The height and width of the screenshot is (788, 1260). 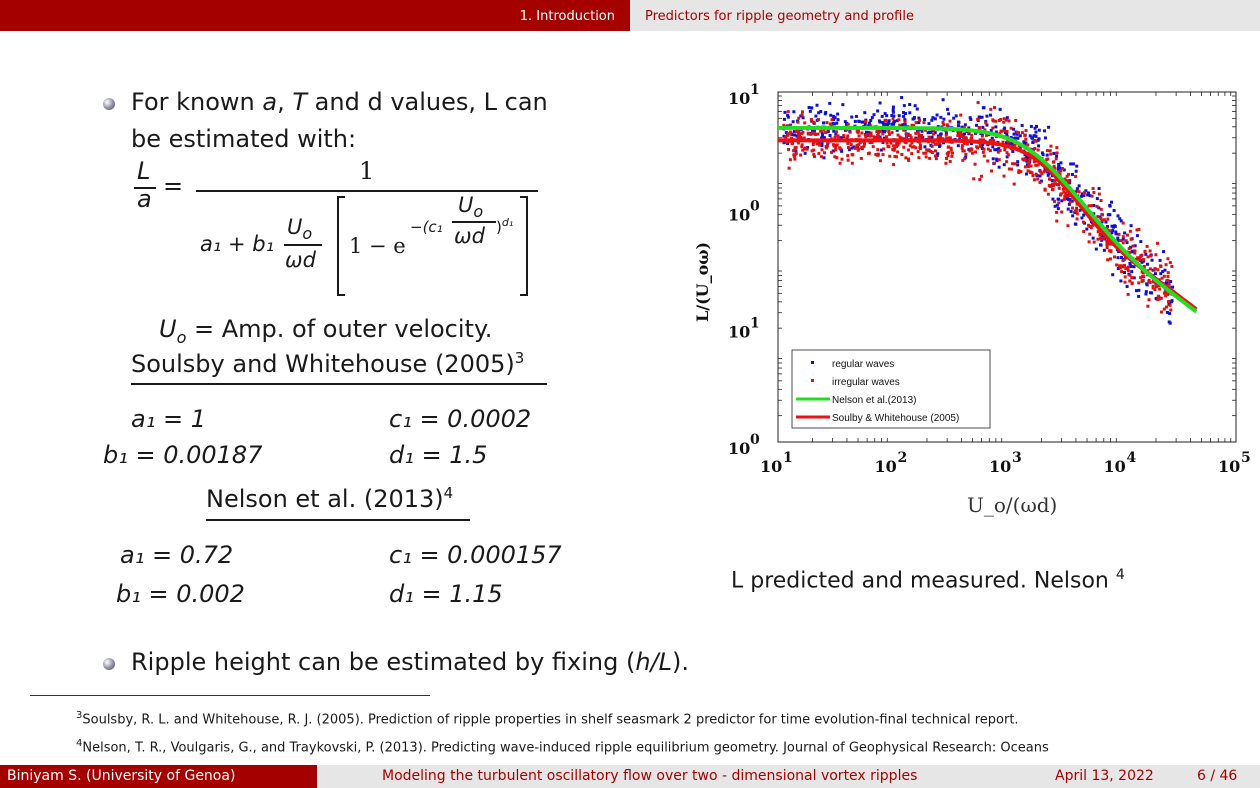 I want to click on soulsby-rule, so click(x=339, y=384).